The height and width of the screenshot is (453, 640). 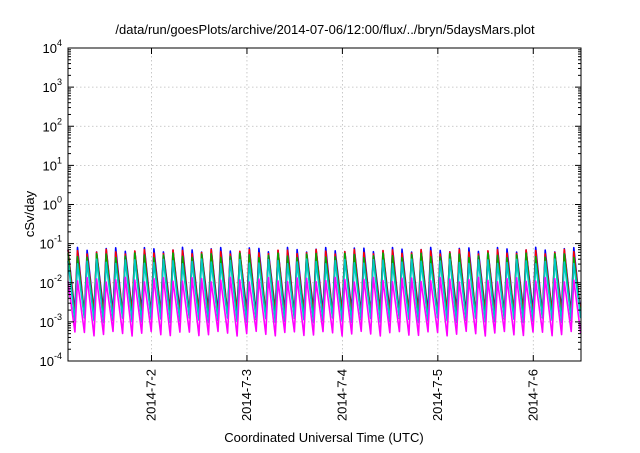 I want to click on y-tick-label: 10⁰, so click(x=52, y=204).